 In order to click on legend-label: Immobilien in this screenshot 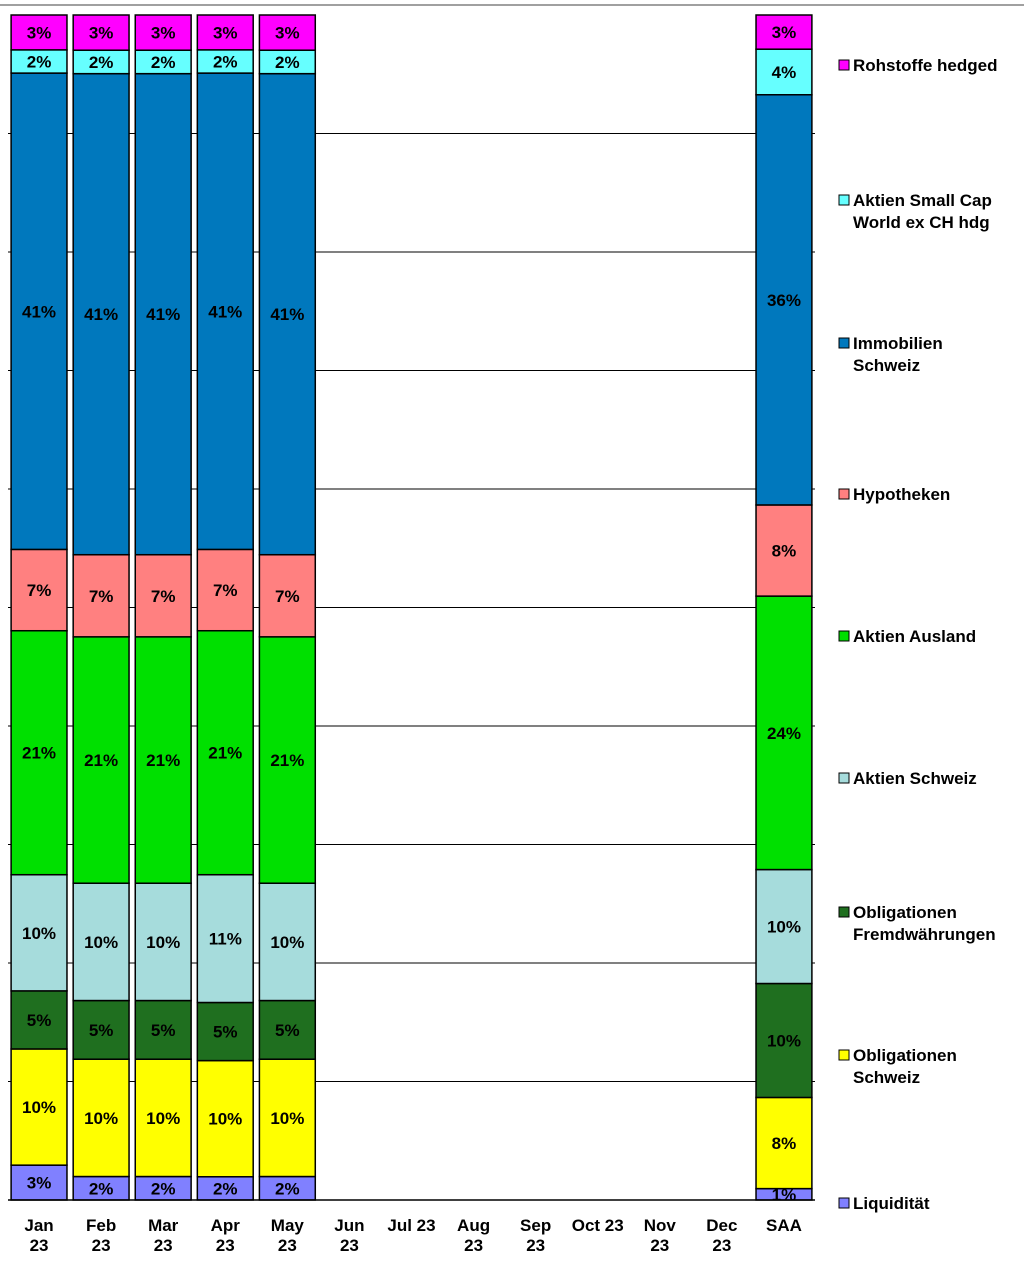, I will do `click(898, 343)`.